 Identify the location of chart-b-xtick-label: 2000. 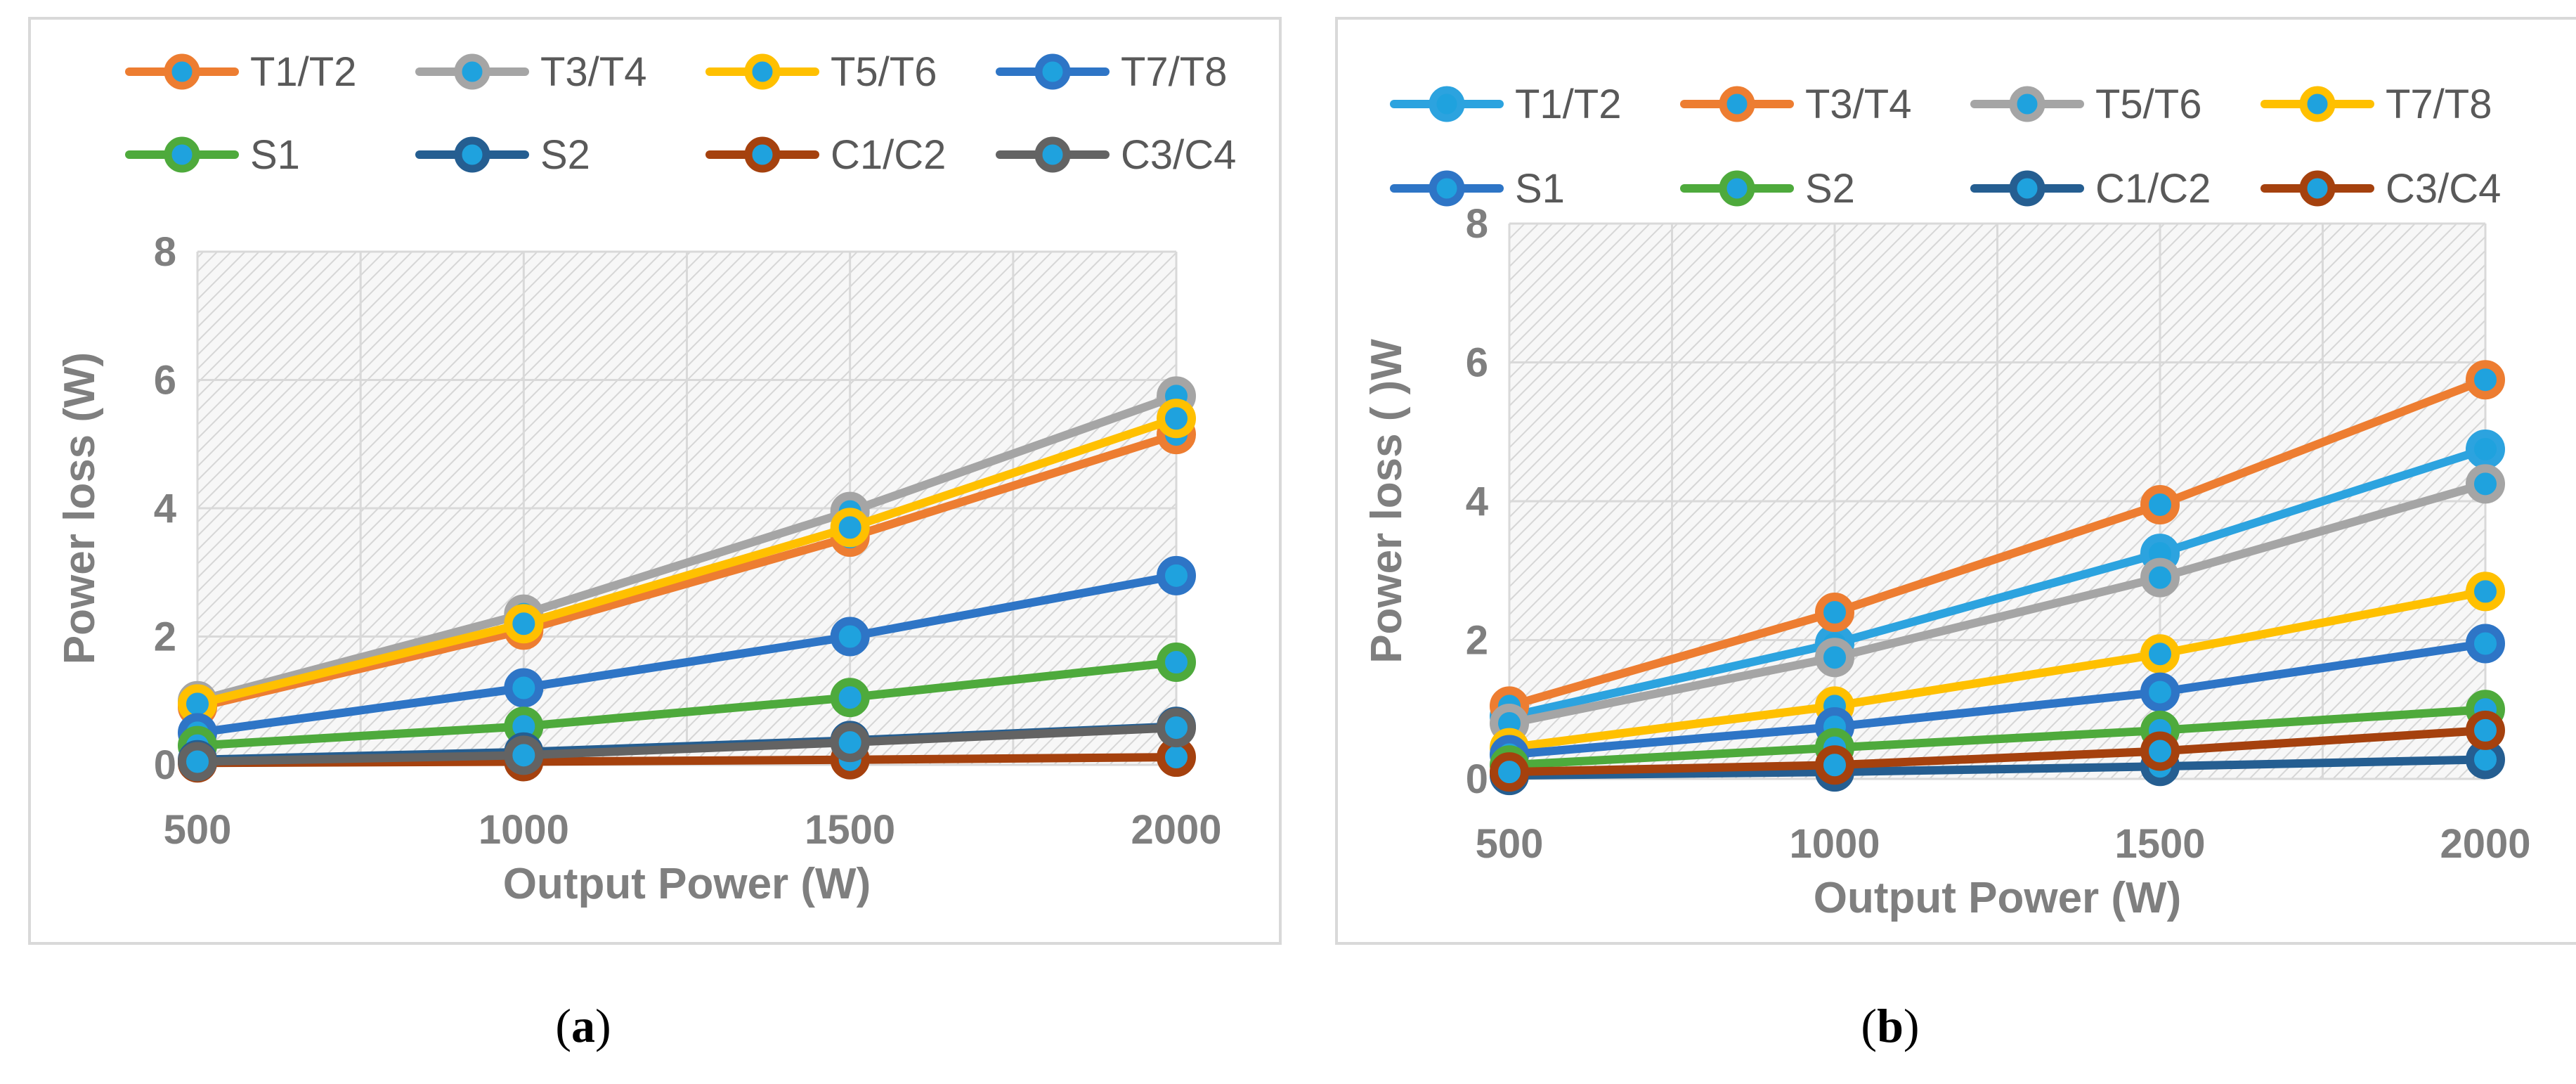
(2485, 844).